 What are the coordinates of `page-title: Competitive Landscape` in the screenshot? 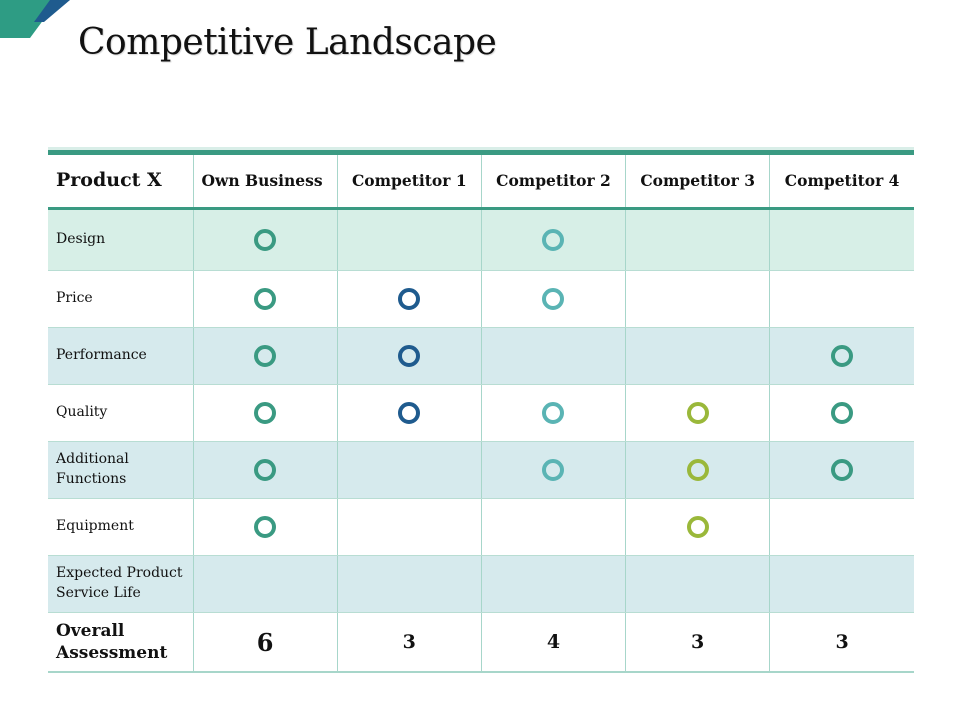 It's located at (287, 42).